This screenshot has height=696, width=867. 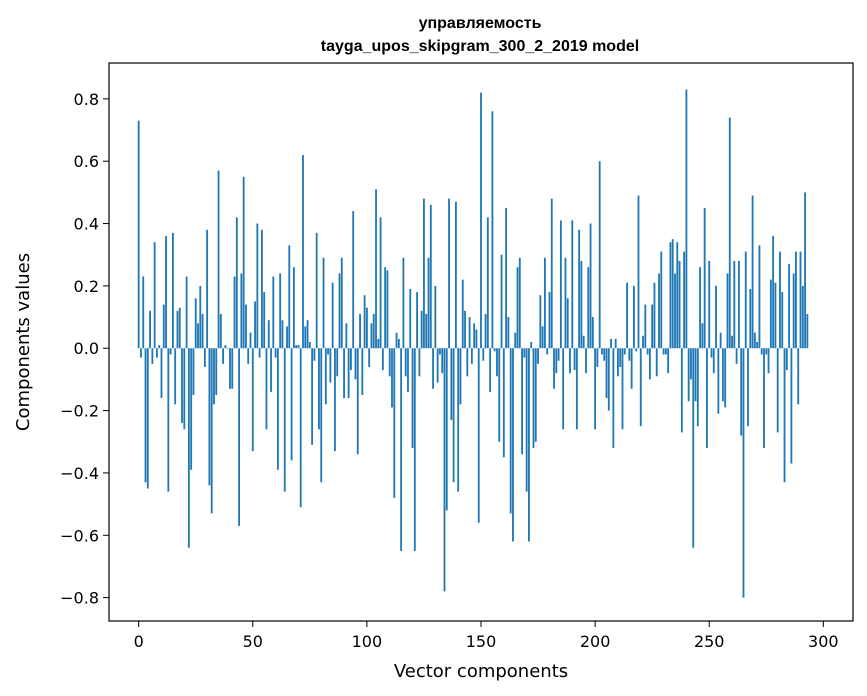 I want to click on x-tick-label-250: 250, so click(x=709, y=641).